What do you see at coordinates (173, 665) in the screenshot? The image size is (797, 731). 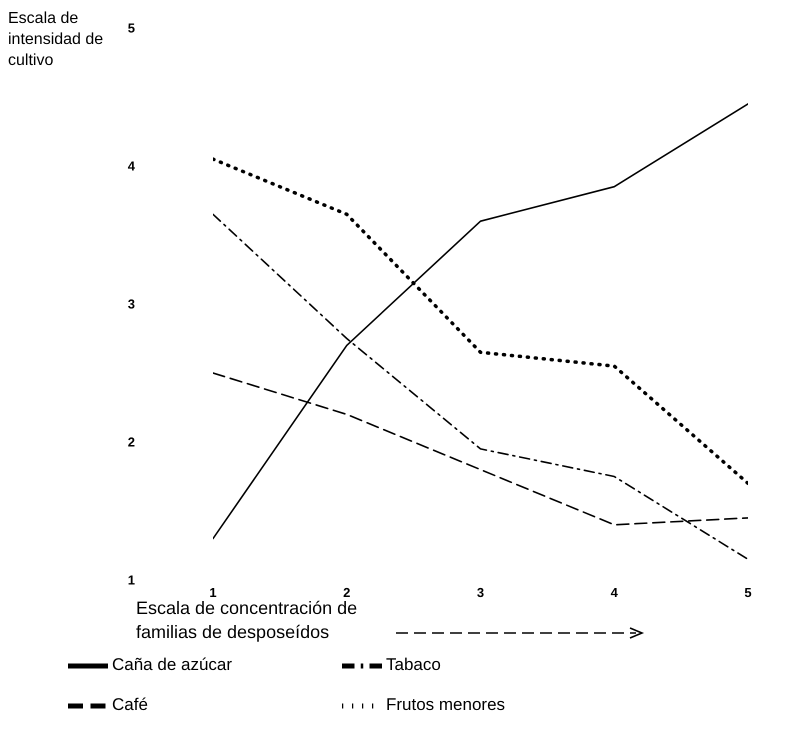 I see `legend-label: Caña de azúcar` at bounding box center [173, 665].